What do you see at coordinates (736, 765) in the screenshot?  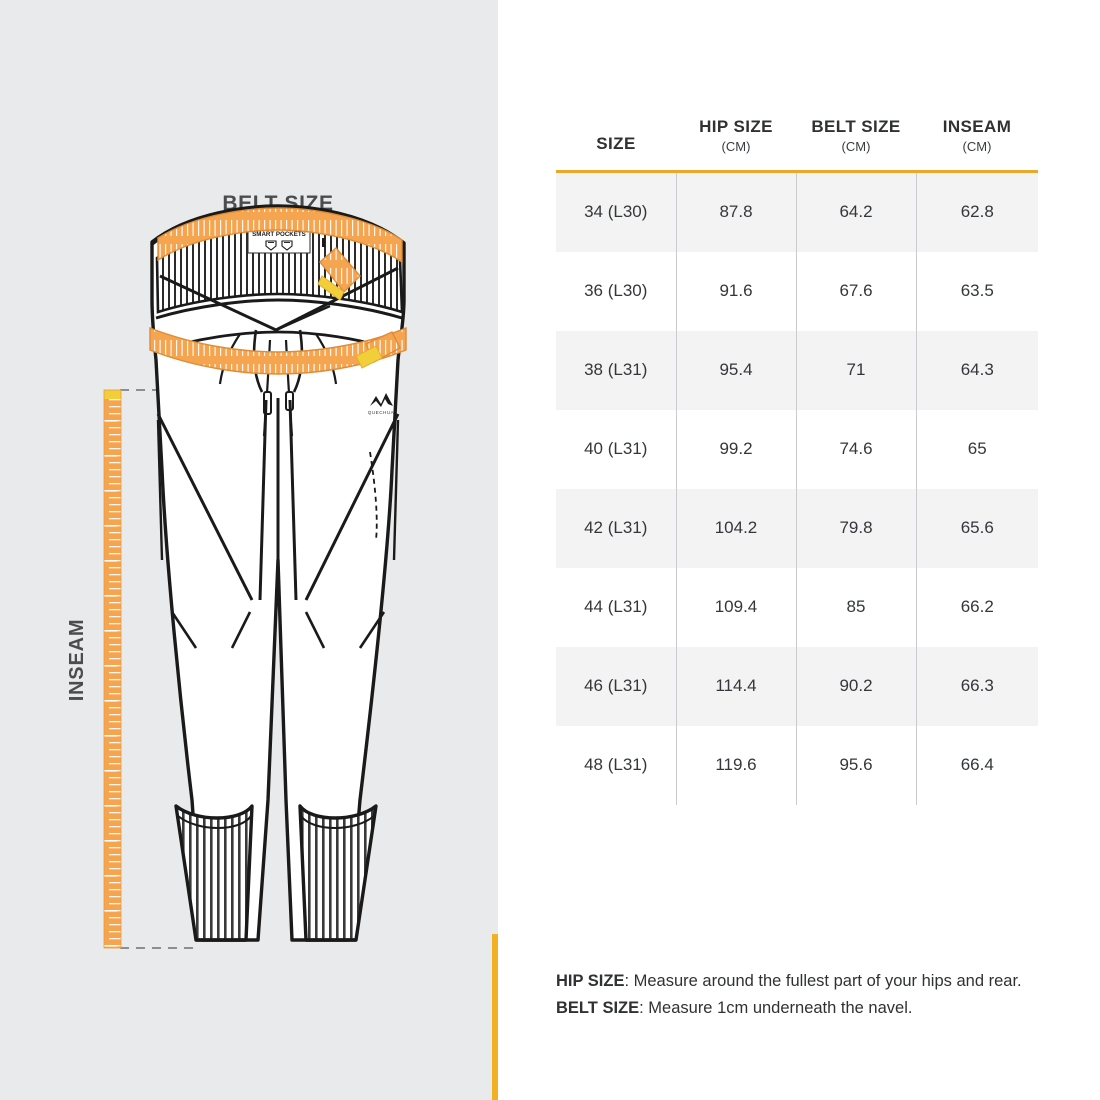 I see `cell-hip: 119.6` at bounding box center [736, 765].